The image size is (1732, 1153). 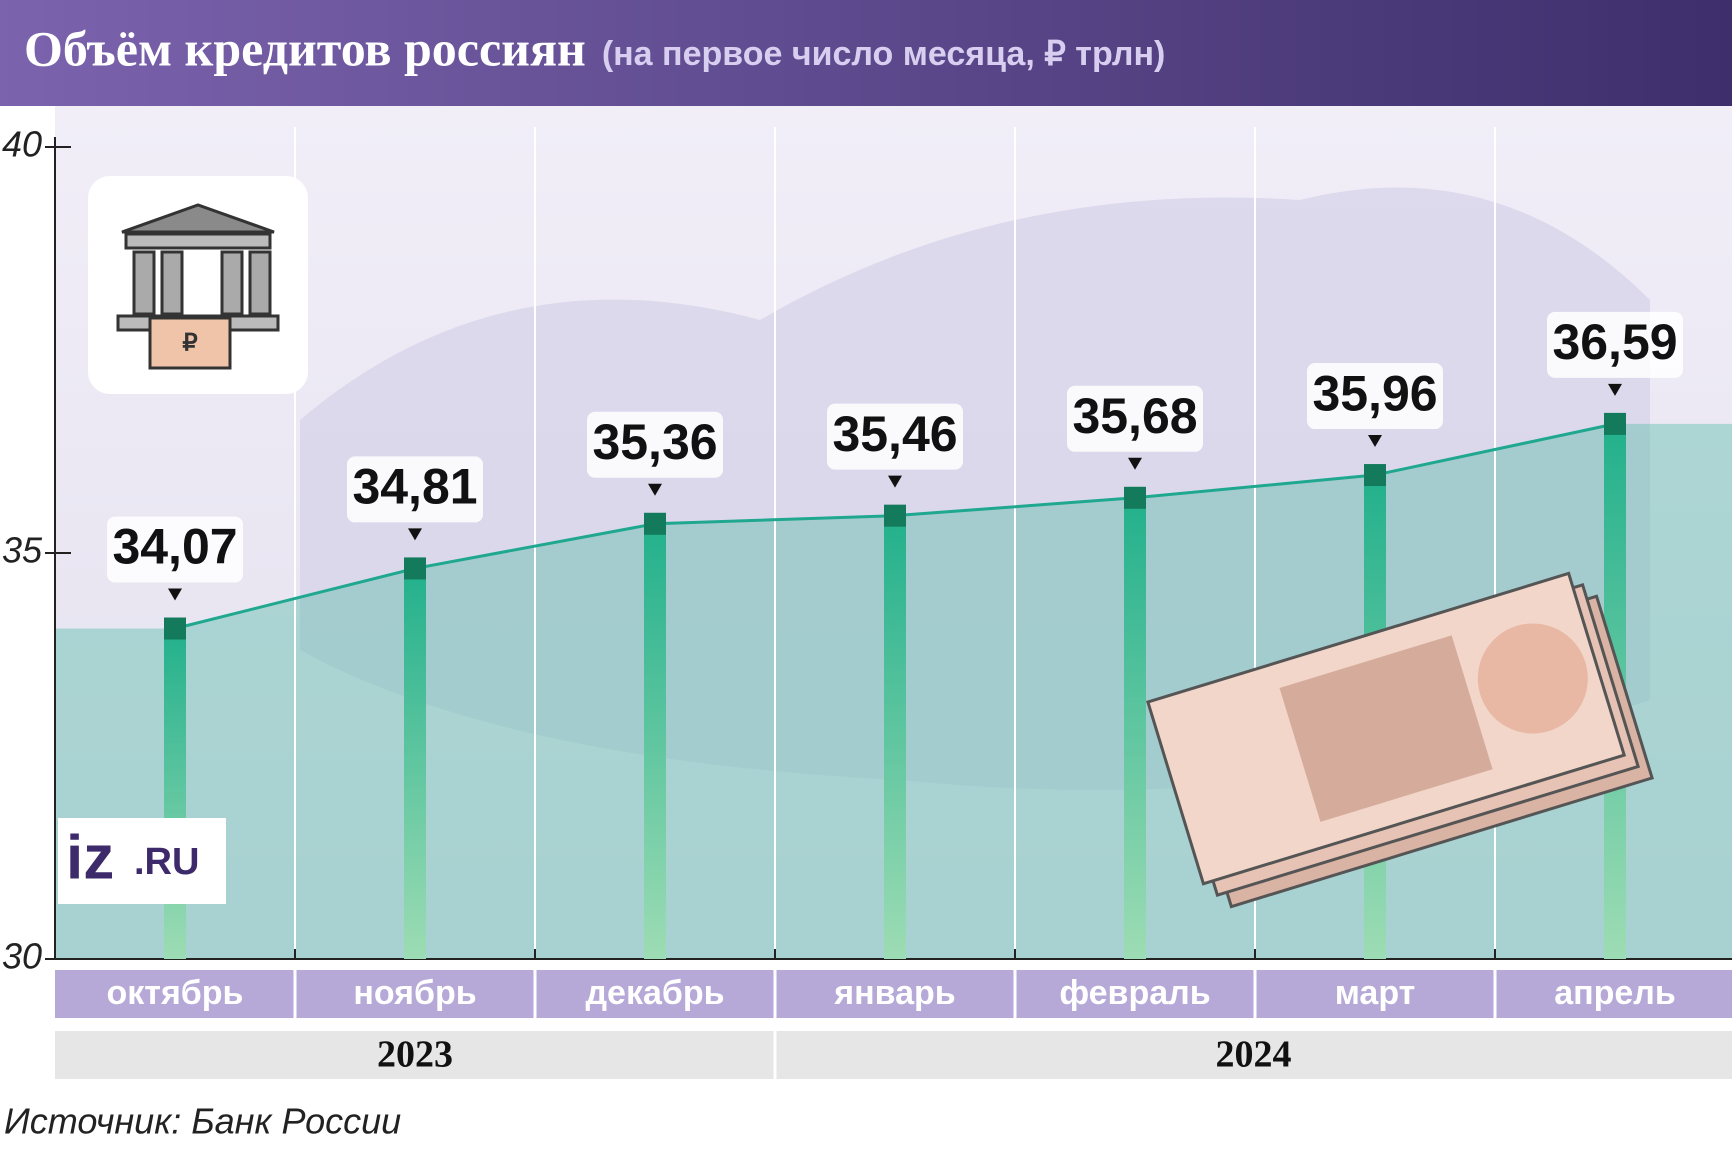 I want to click on x-tick-label: апрель, so click(x=1615, y=993).